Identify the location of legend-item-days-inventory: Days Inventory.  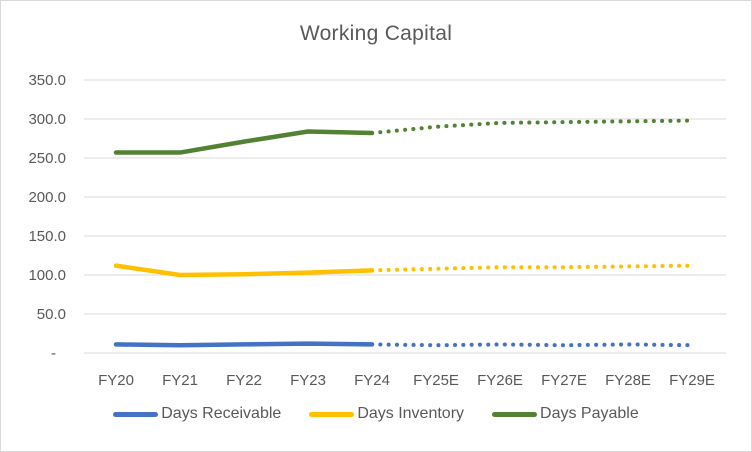
(386, 414).